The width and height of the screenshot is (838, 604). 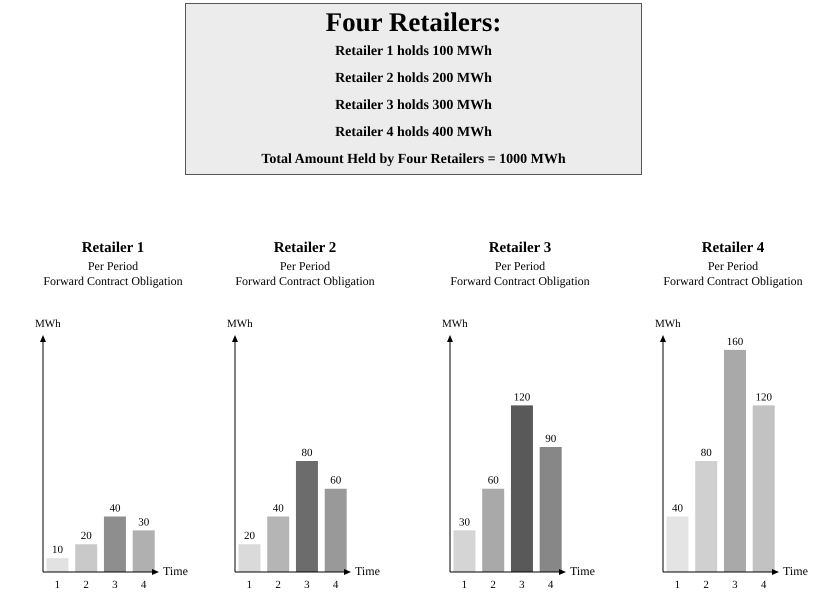 What do you see at coordinates (413, 52) in the screenshot?
I see `text: Retailer 1 holds 100 MWh` at bounding box center [413, 52].